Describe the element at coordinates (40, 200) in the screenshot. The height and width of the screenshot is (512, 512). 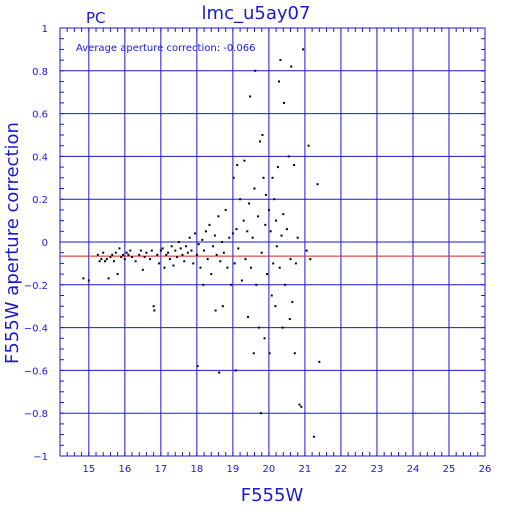
I see `y-tick-label: 0.2` at that location.